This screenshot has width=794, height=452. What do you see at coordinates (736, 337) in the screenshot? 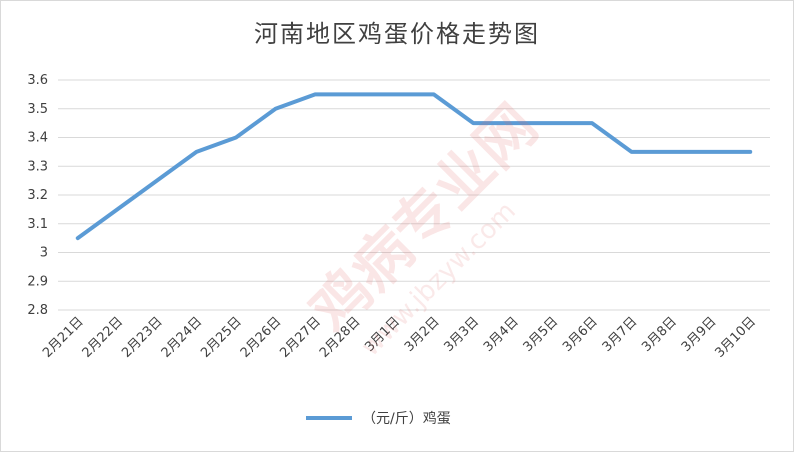
I see `x-tick-label: 3月10日` at bounding box center [736, 337].